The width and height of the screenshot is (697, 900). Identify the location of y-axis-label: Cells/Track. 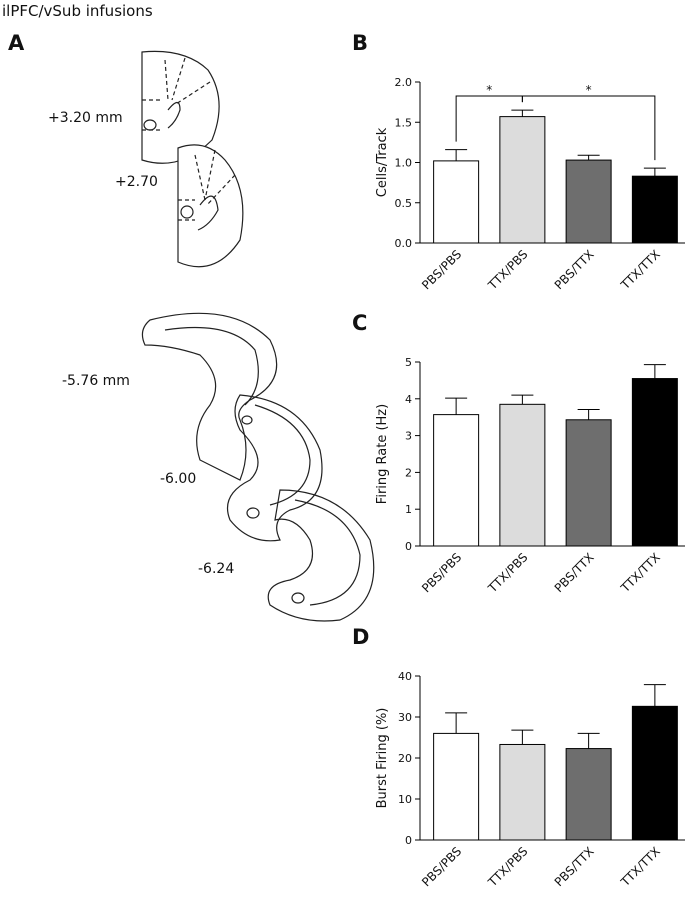
(382, 162).